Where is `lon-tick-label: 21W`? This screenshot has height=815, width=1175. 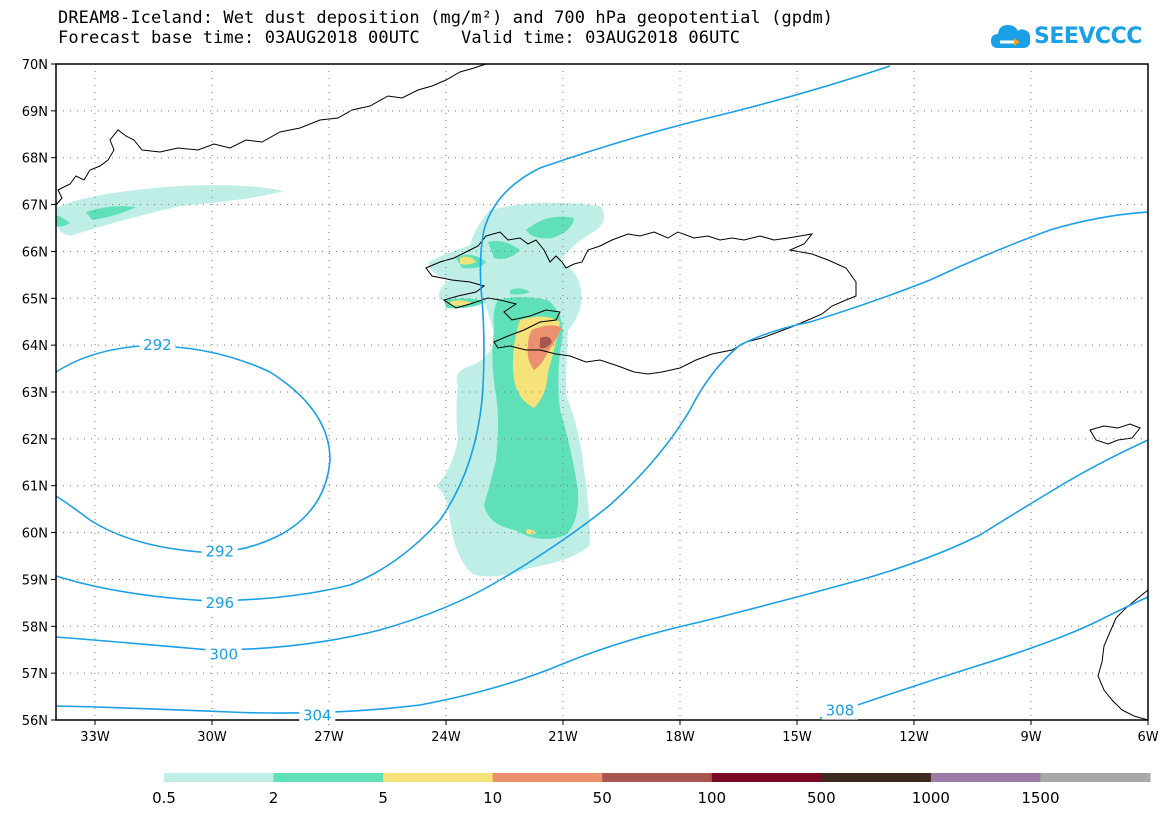
lon-tick-label: 21W is located at coordinates (563, 737).